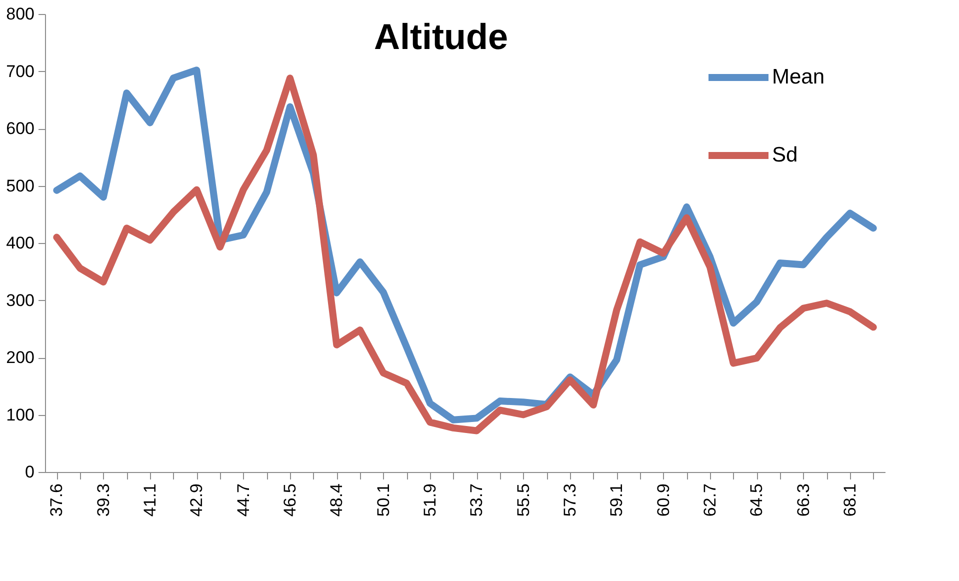  I want to click on x-tick-label: 46.5, so click(290, 500).